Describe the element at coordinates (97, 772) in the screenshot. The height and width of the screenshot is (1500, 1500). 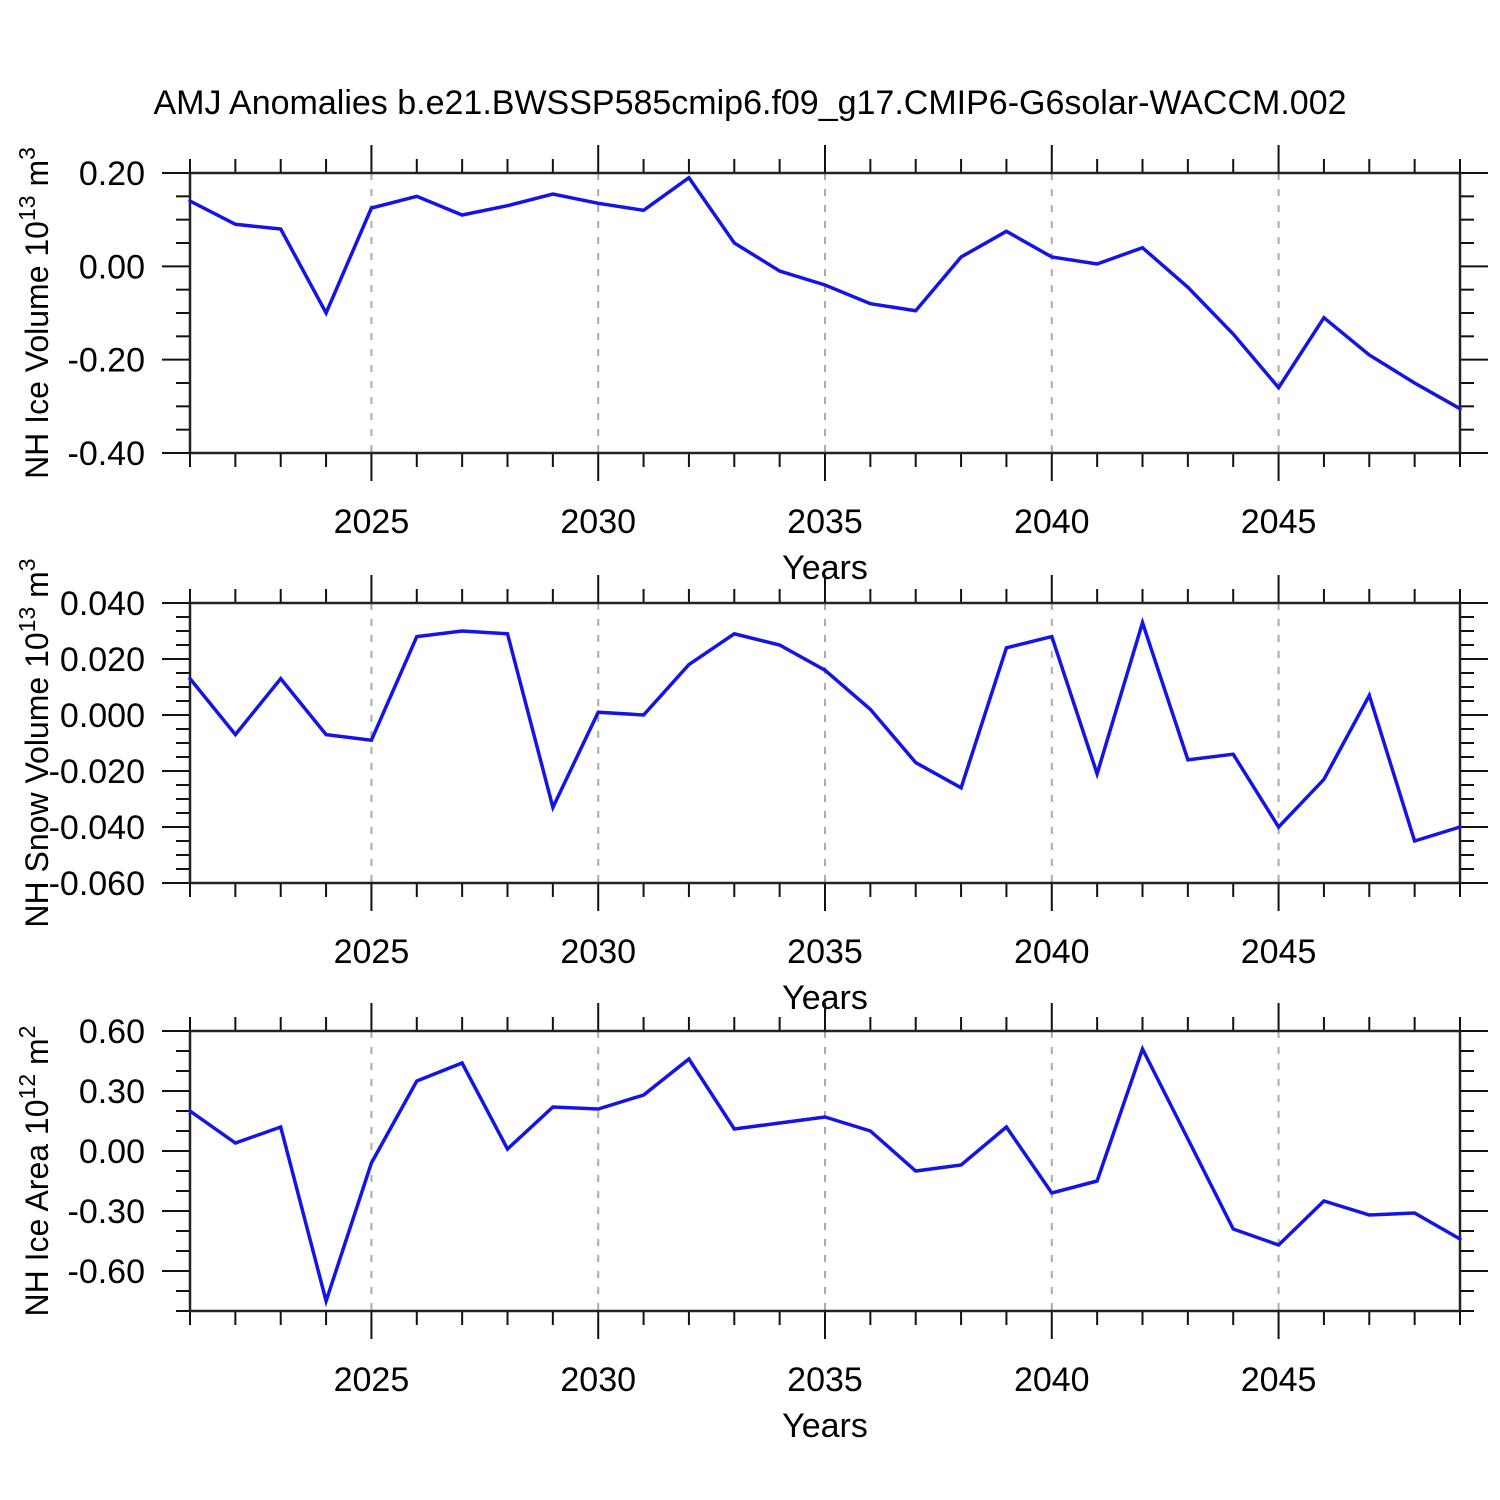
I see `y-tick-label: -0.020` at that location.